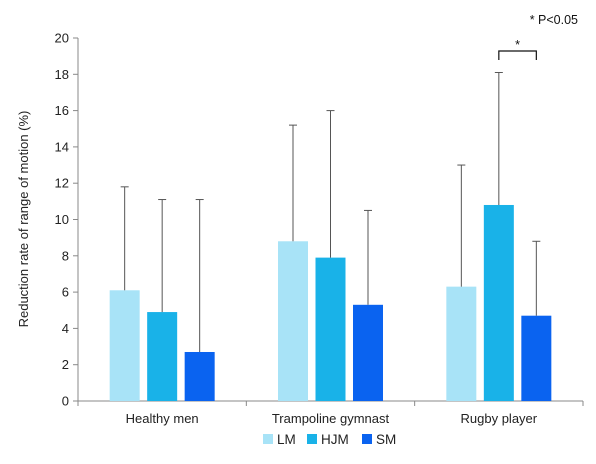  What do you see at coordinates (65, 292) in the screenshot?
I see `y-tick-label: 6` at bounding box center [65, 292].